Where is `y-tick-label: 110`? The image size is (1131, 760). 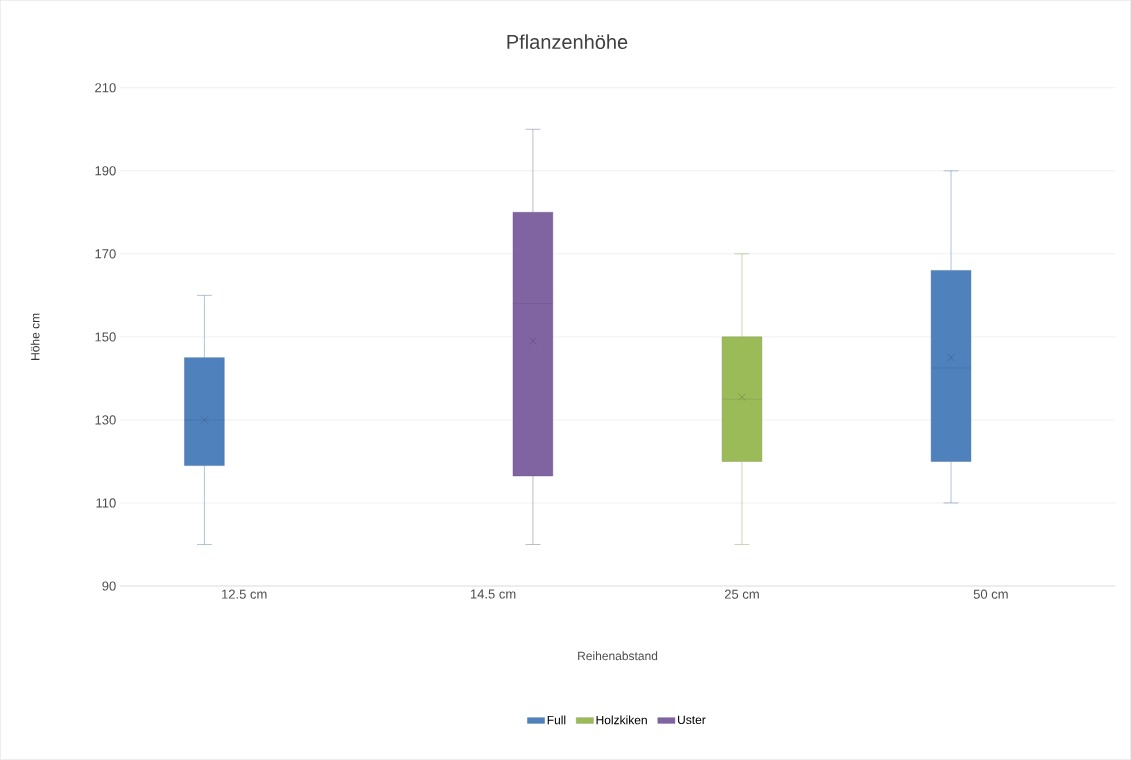
y-tick-label: 110 is located at coordinates (106, 503).